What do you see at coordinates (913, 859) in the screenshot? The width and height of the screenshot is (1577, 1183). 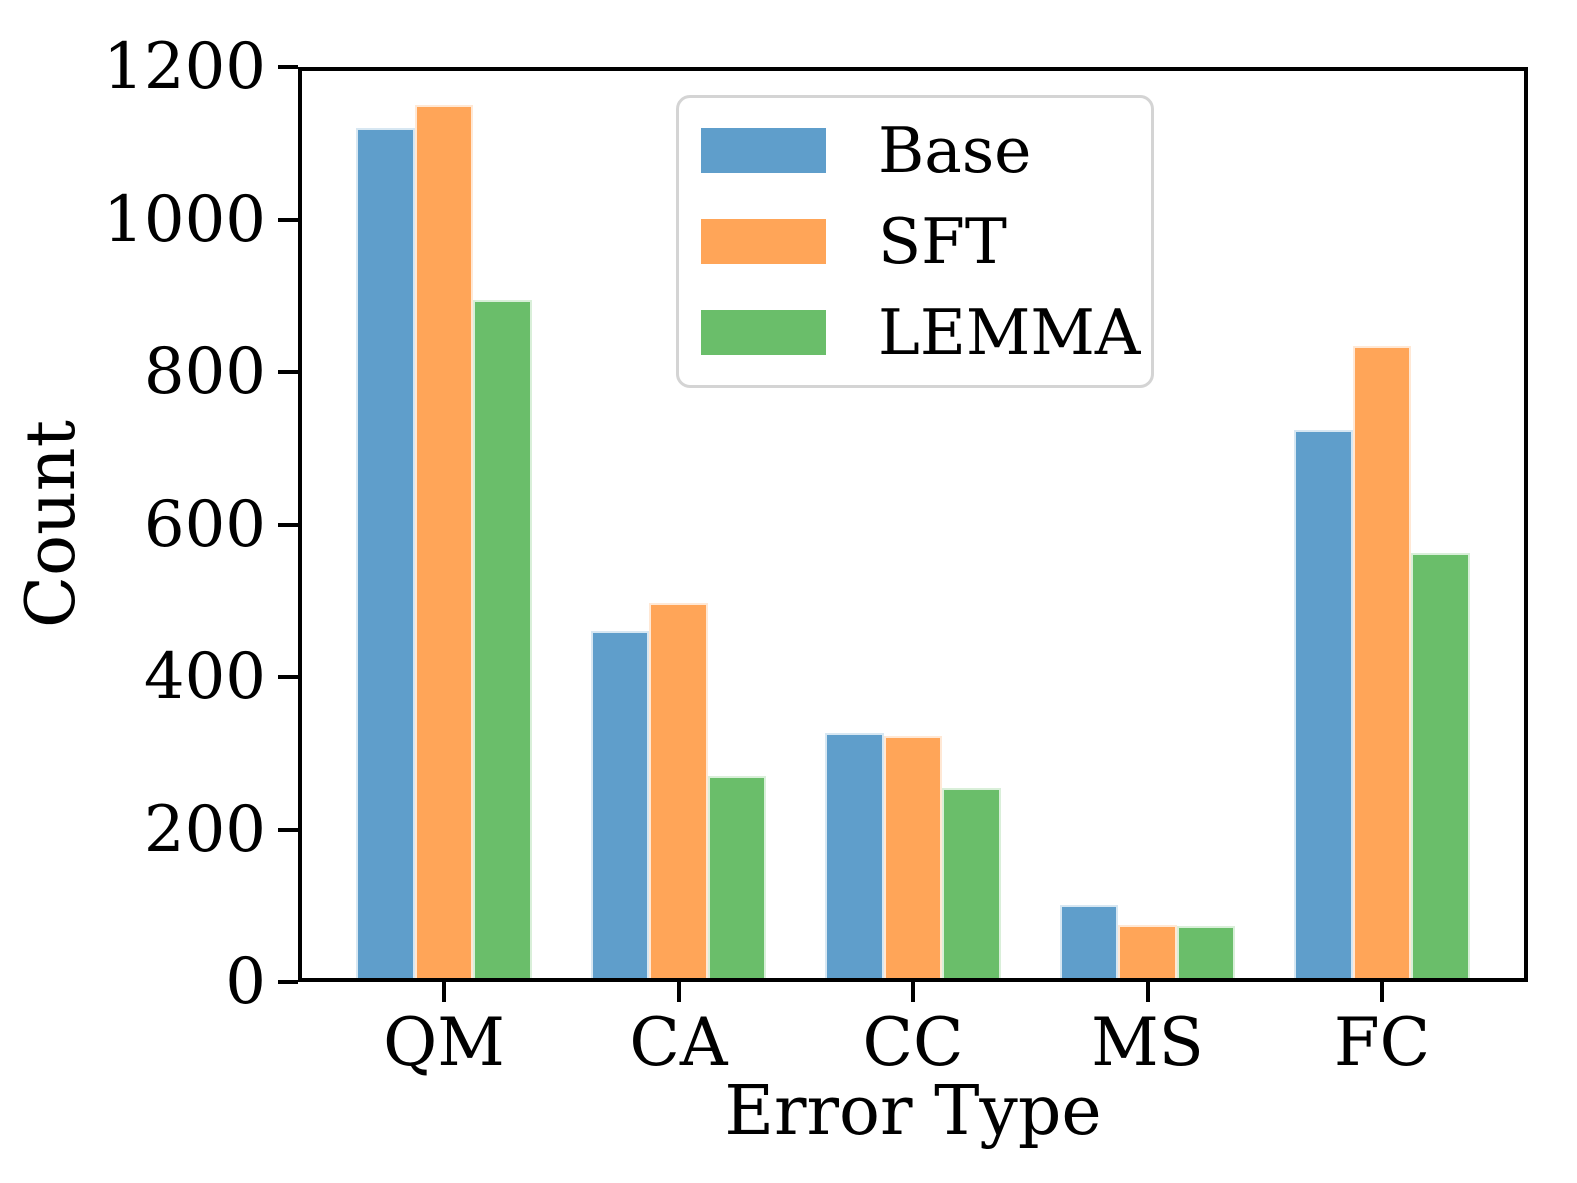 I see `bar-sft-cc` at bounding box center [913, 859].